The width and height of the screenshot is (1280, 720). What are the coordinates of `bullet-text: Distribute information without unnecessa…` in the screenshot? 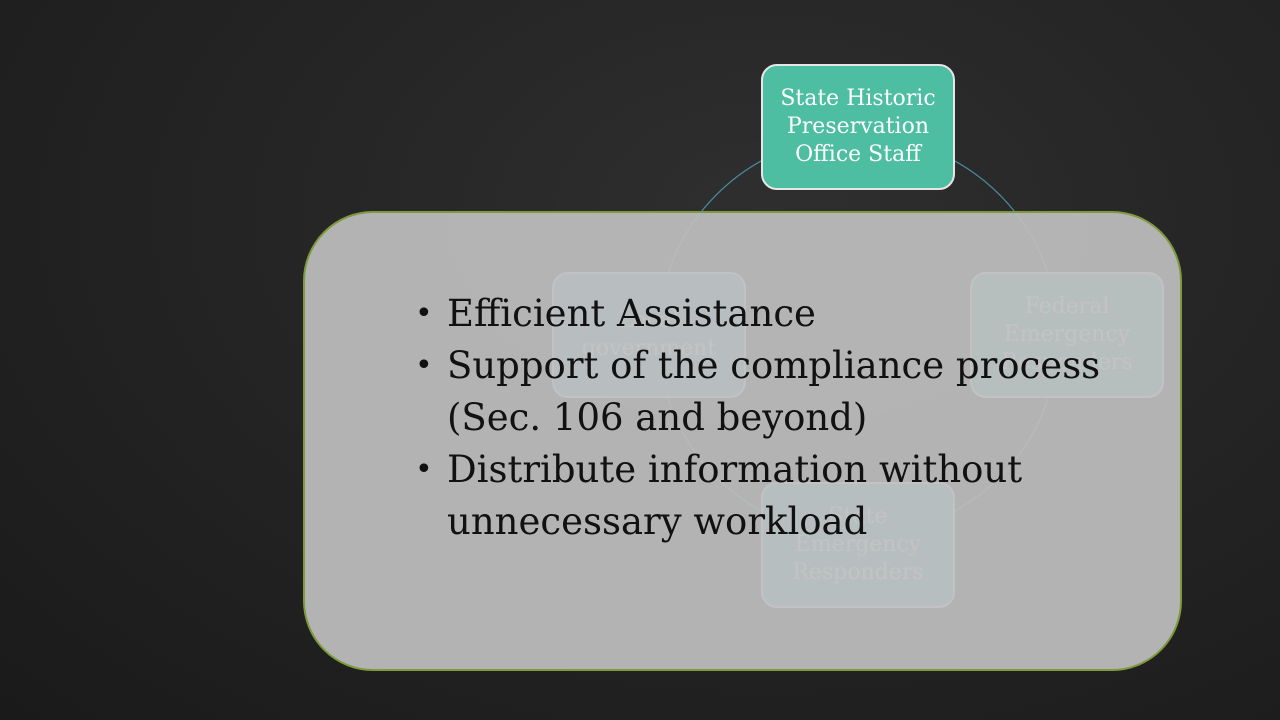 It's located at (735, 495).